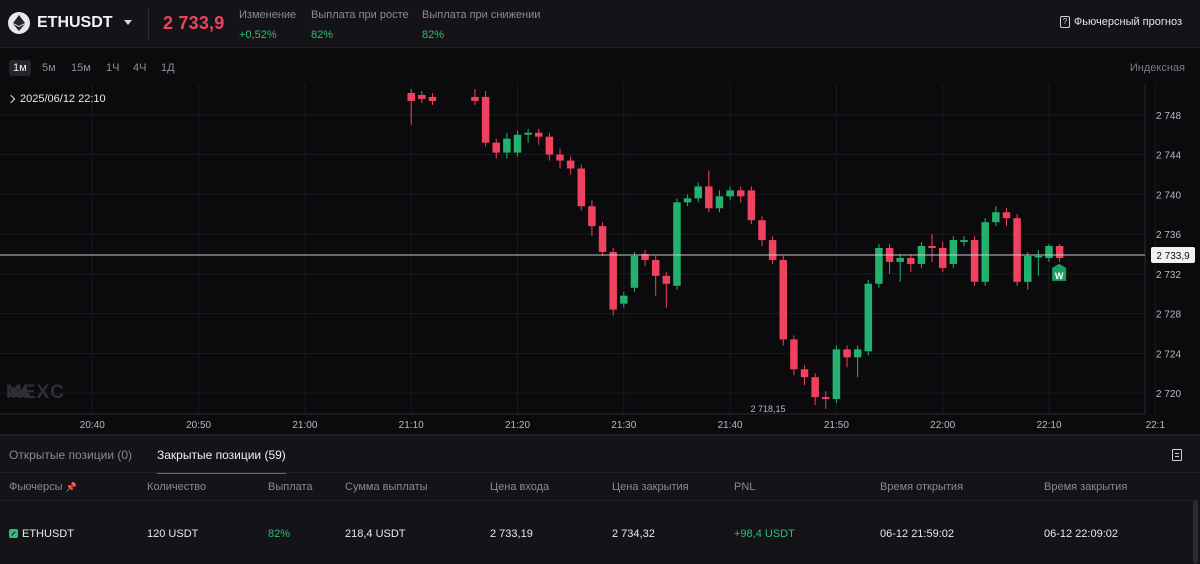 The width and height of the screenshot is (1200, 564). What do you see at coordinates (917, 534) in the screenshot?
I see `cell-open-time: 06-12 21:59:02` at bounding box center [917, 534].